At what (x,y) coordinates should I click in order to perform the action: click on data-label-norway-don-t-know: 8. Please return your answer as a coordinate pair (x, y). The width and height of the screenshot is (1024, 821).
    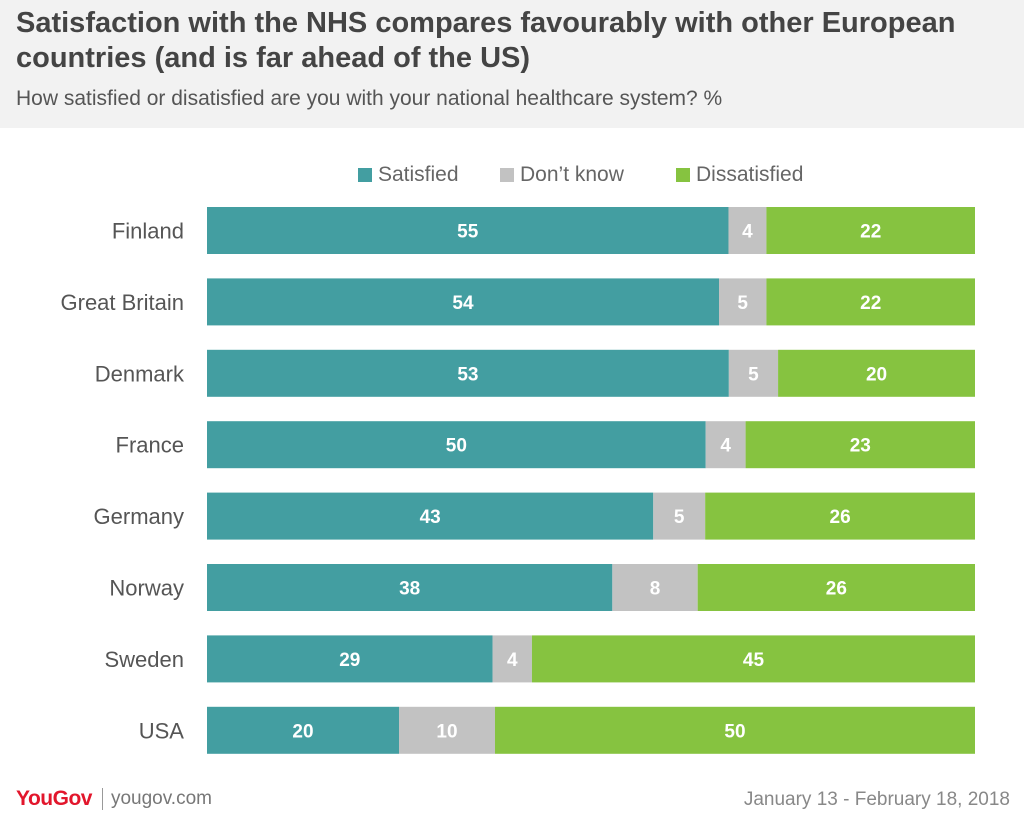
    Looking at the image, I should click on (655, 589).